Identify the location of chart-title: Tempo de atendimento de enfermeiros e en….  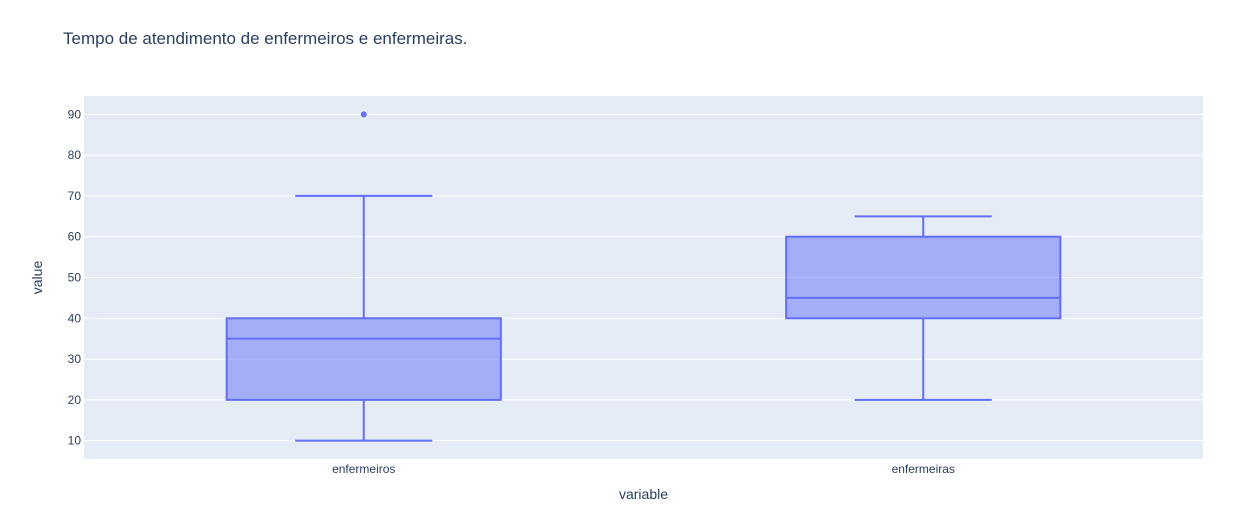
(265, 38).